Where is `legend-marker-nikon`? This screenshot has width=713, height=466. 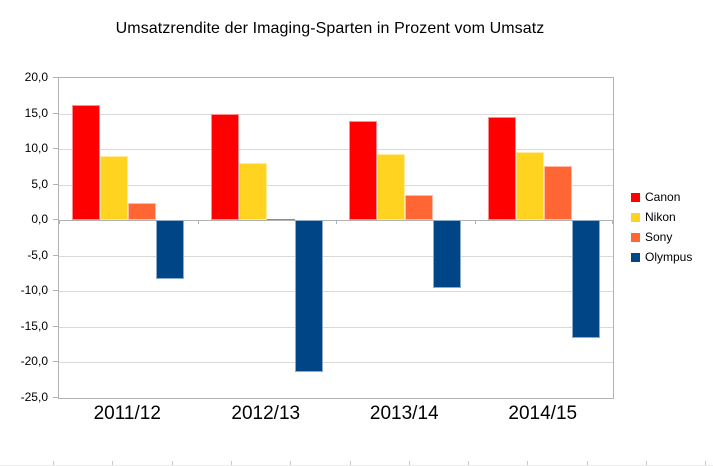 legend-marker-nikon is located at coordinates (635, 217).